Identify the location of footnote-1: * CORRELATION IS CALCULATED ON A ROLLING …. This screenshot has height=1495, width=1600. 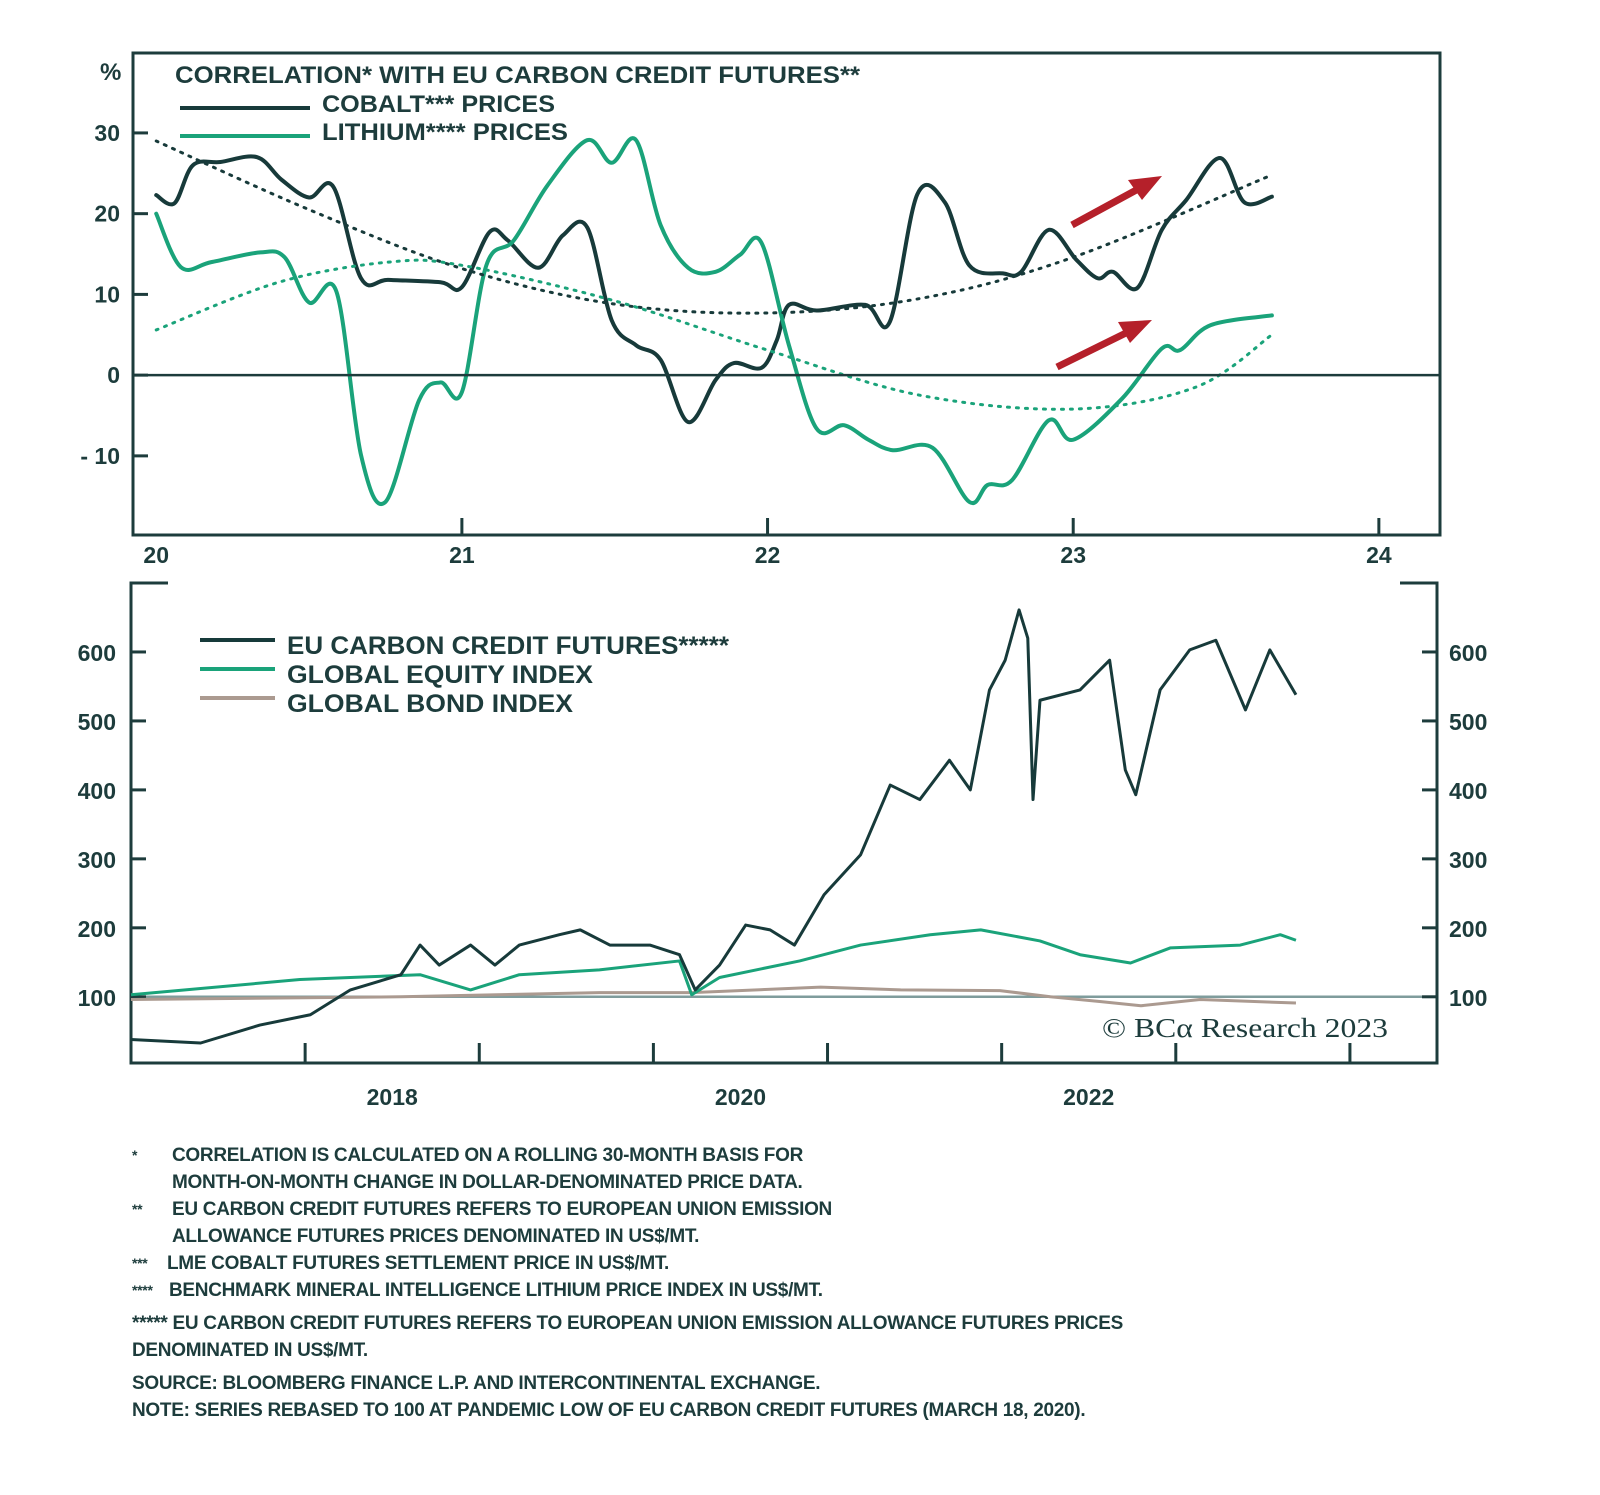
(782, 1155).